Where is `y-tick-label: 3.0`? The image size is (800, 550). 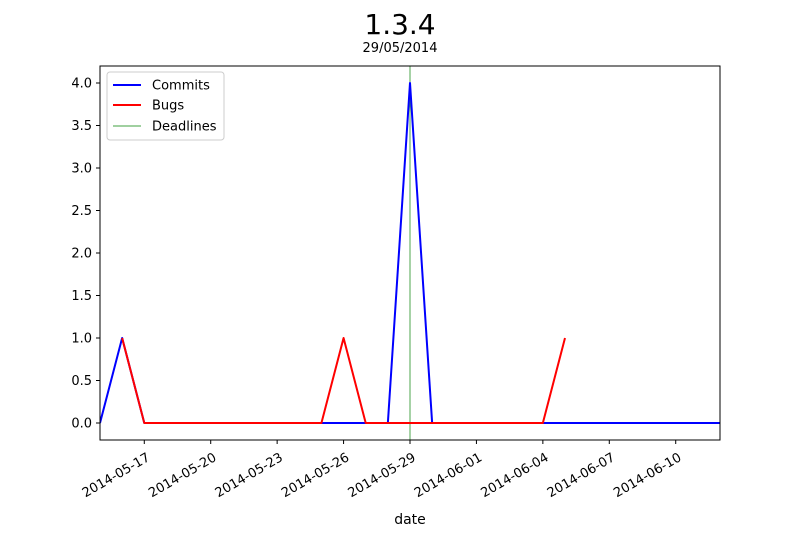
y-tick-label: 3.0 is located at coordinates (81, 169).